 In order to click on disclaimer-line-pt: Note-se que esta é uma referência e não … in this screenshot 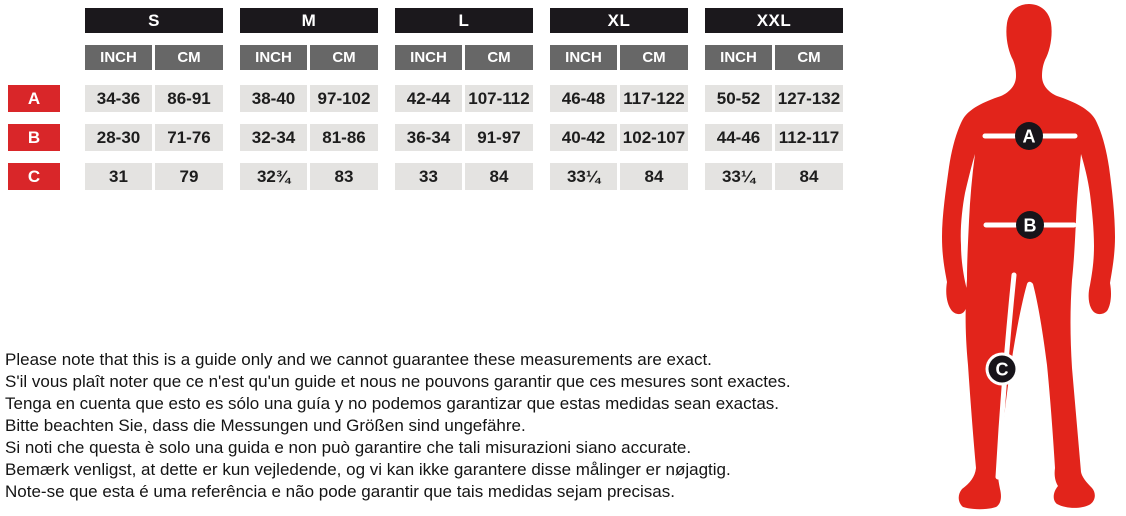, I will do `click(340, 491)`.